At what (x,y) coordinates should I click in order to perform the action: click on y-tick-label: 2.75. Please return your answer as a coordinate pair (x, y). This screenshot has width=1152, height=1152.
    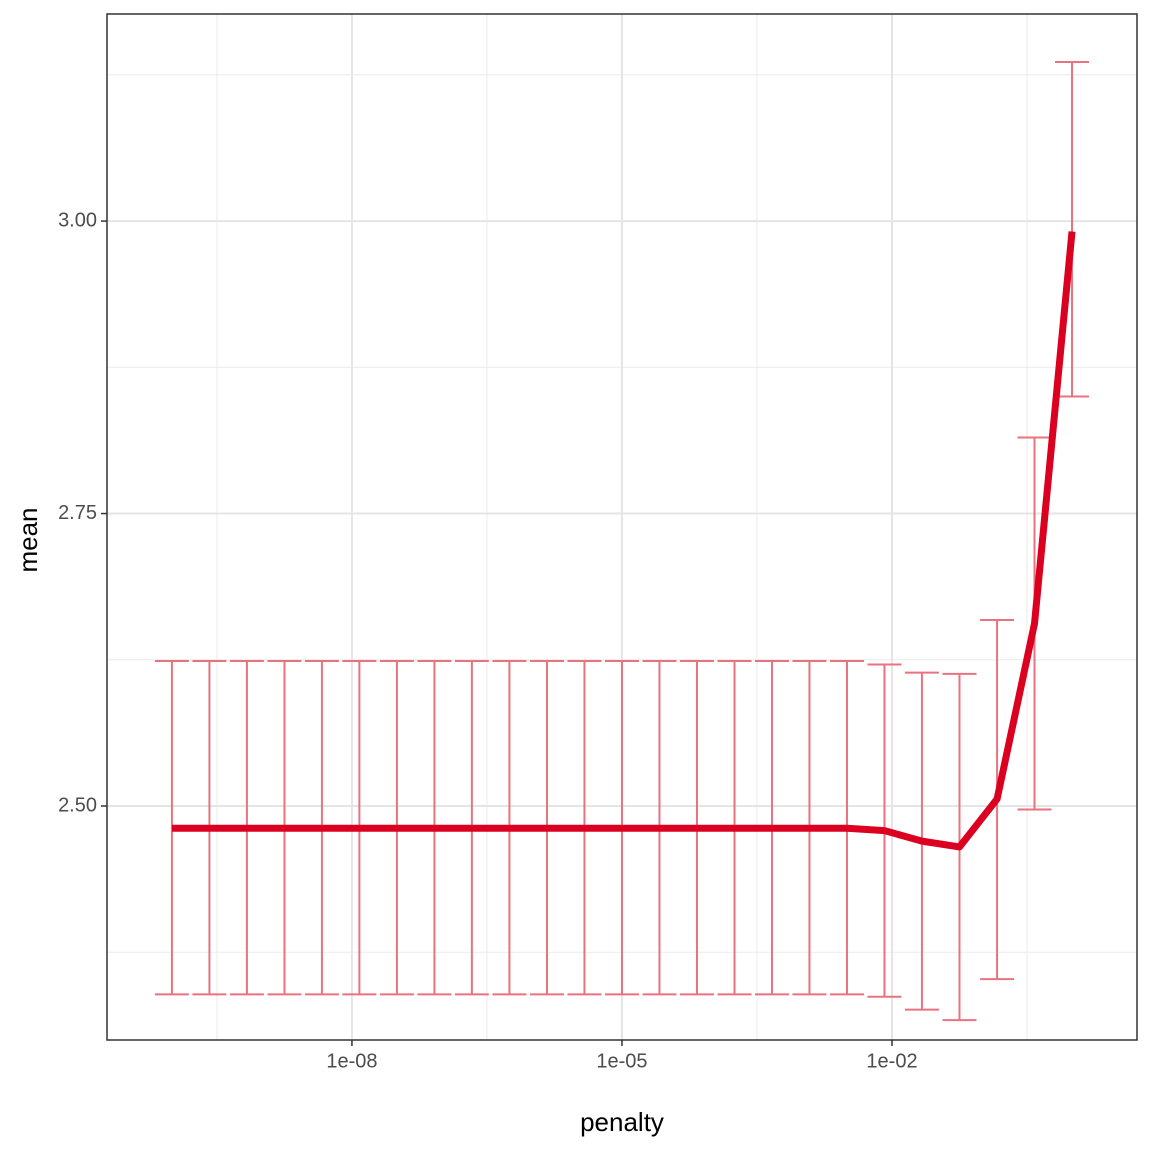
    Looking at the image, I should click on (77, 513).